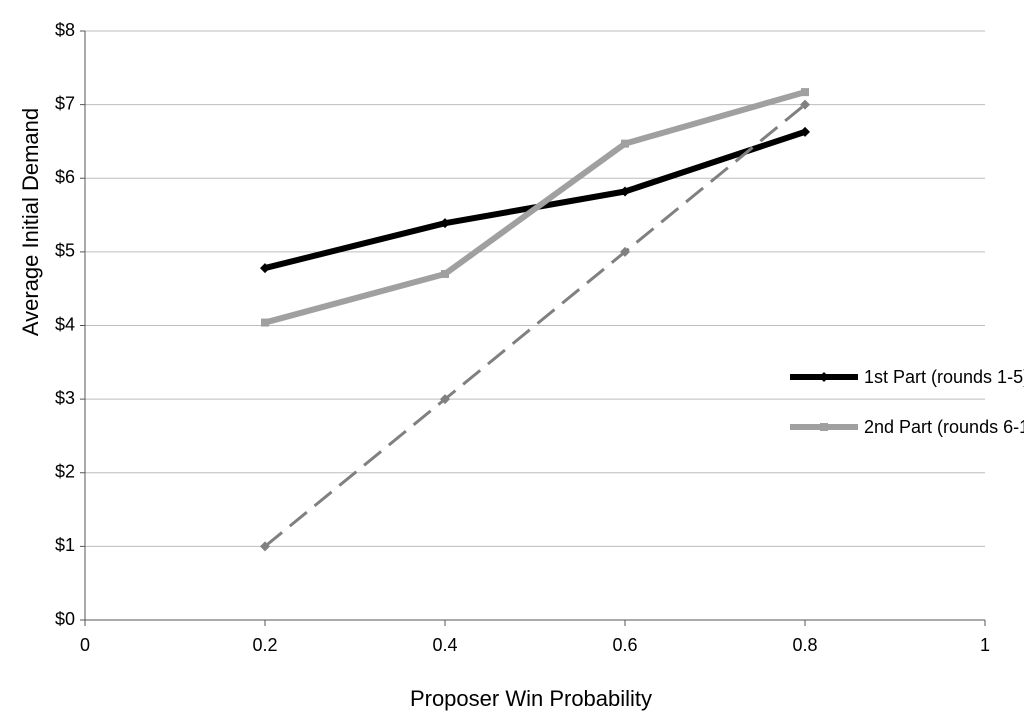 This screenshot has width=1024, height=714. What do you see at coordinates (65, 251) in the screenshot?
I see `y-tick-label: $5` at bounding box center [65, 251].